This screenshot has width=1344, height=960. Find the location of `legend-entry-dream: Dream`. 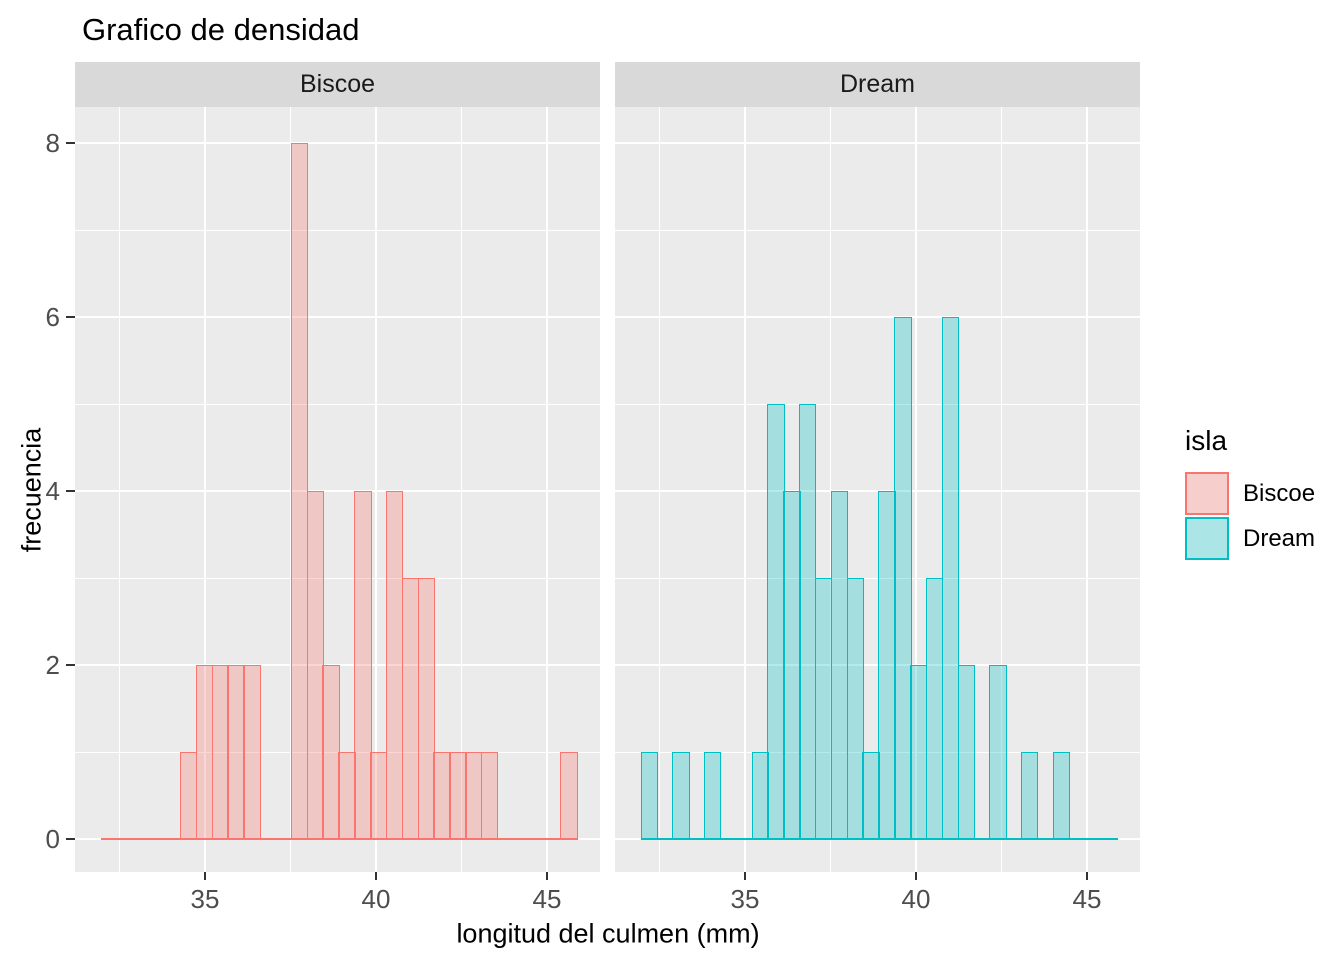

legend-entry-dream: Dream is located at coordinates (1264, 538).